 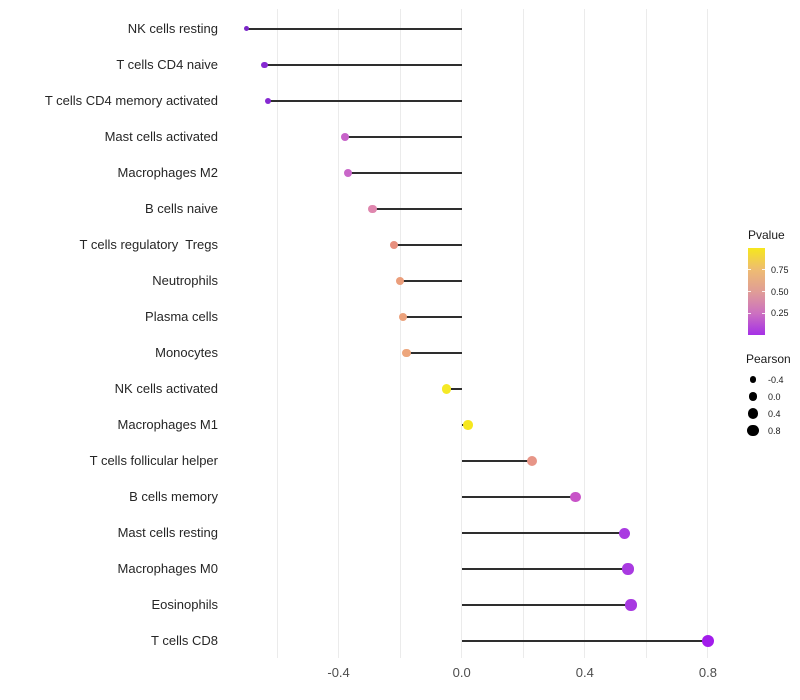 I want to click on y-axis-label: T cells regulatory Tregs, so click(x=148, y=244).